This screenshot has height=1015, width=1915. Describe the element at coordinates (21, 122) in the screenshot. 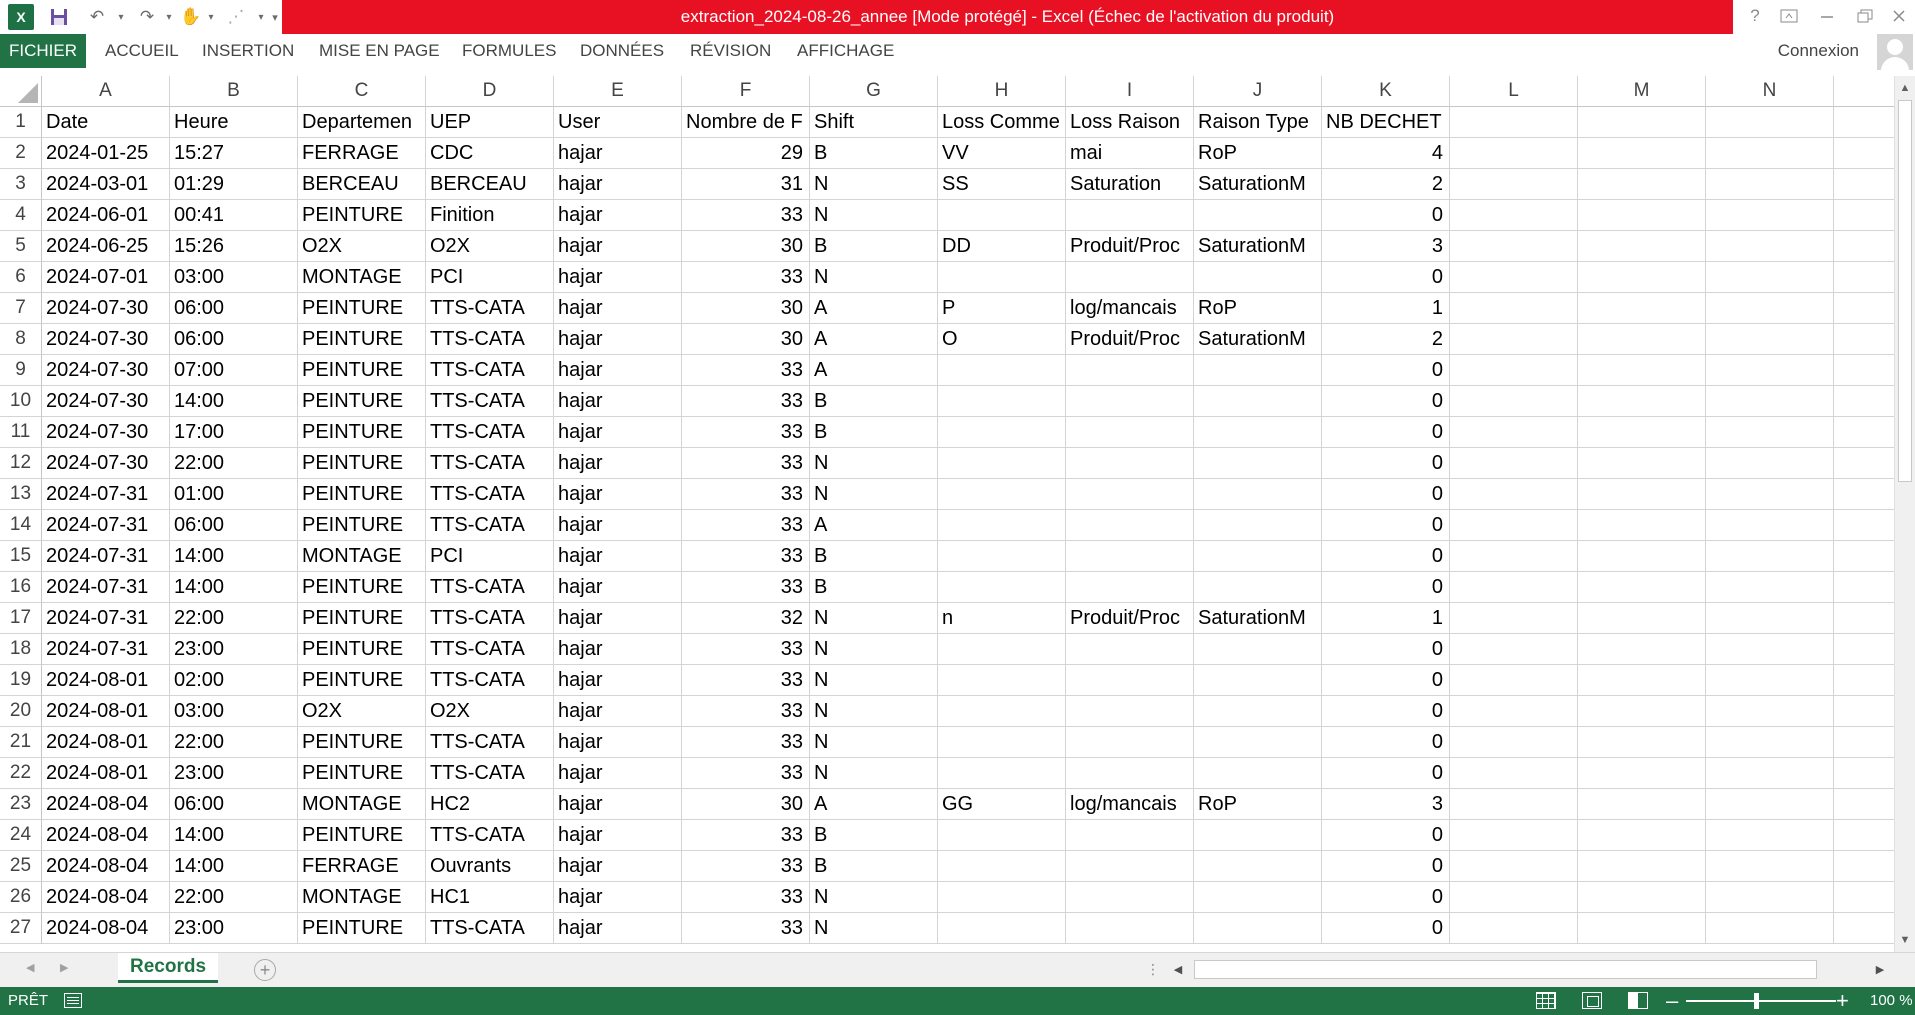

I see `row-header: 1` at that location.